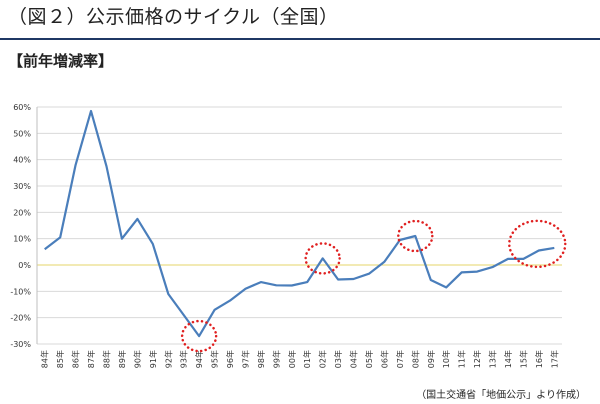 The height and width of the screenshot is (404, 600). I want to click on title-underline, so click(300, 39).